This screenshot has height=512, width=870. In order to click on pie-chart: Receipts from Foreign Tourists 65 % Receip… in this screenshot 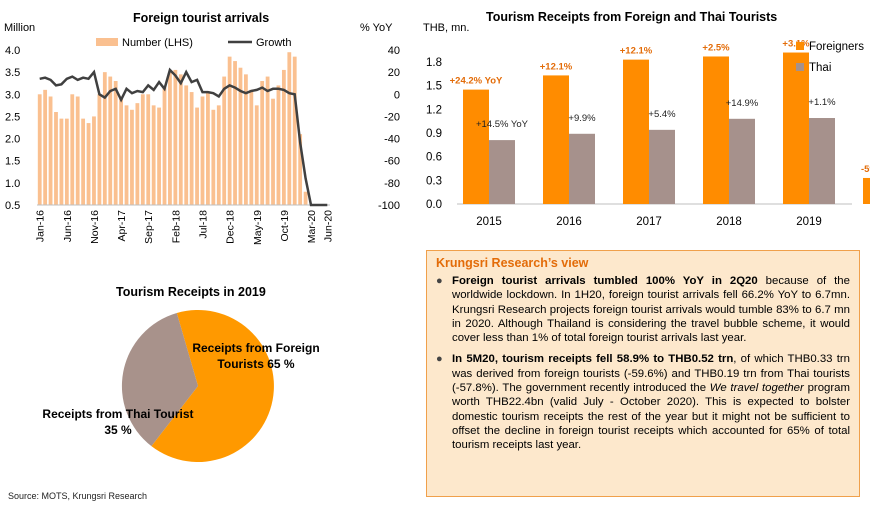, I will do `click(181, 386)`.